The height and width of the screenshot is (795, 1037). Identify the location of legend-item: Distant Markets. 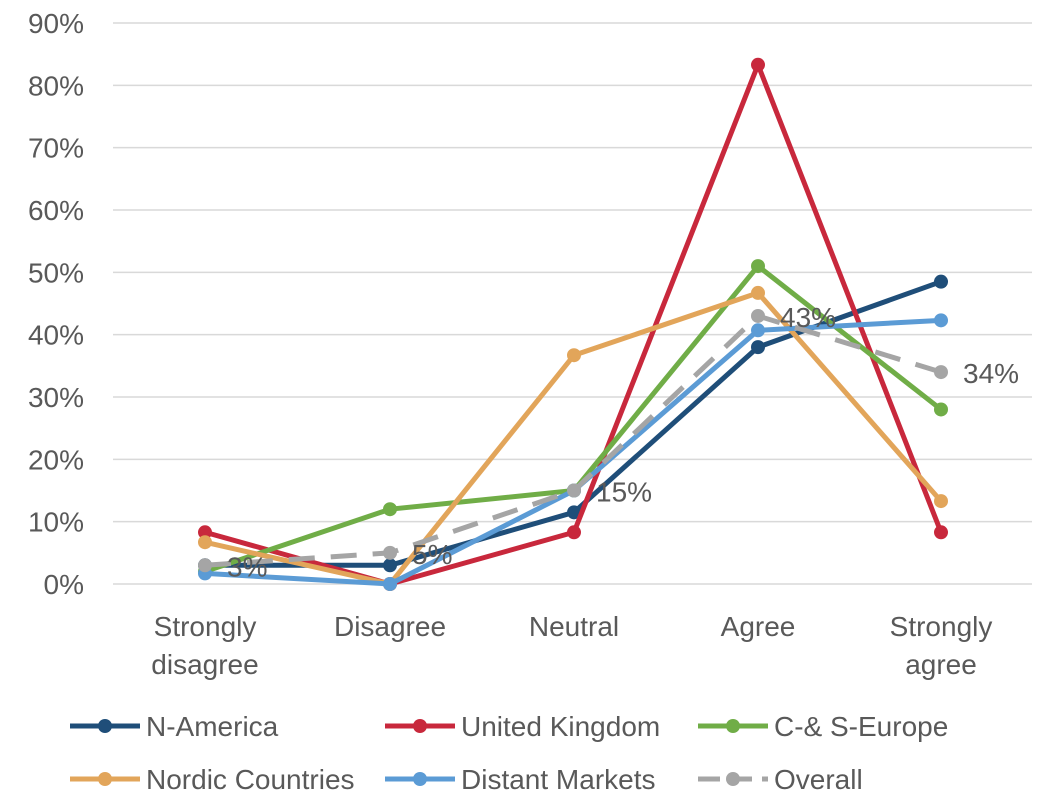
(520, 779).